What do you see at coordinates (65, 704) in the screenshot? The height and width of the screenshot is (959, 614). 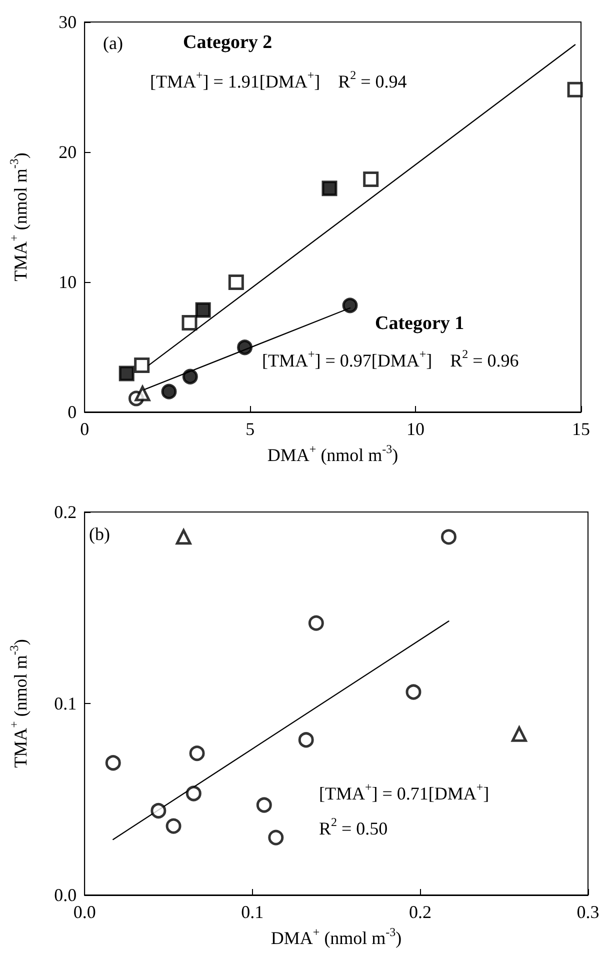 I see `y-tick-label: 0.1` at bounding box center [65, 704].